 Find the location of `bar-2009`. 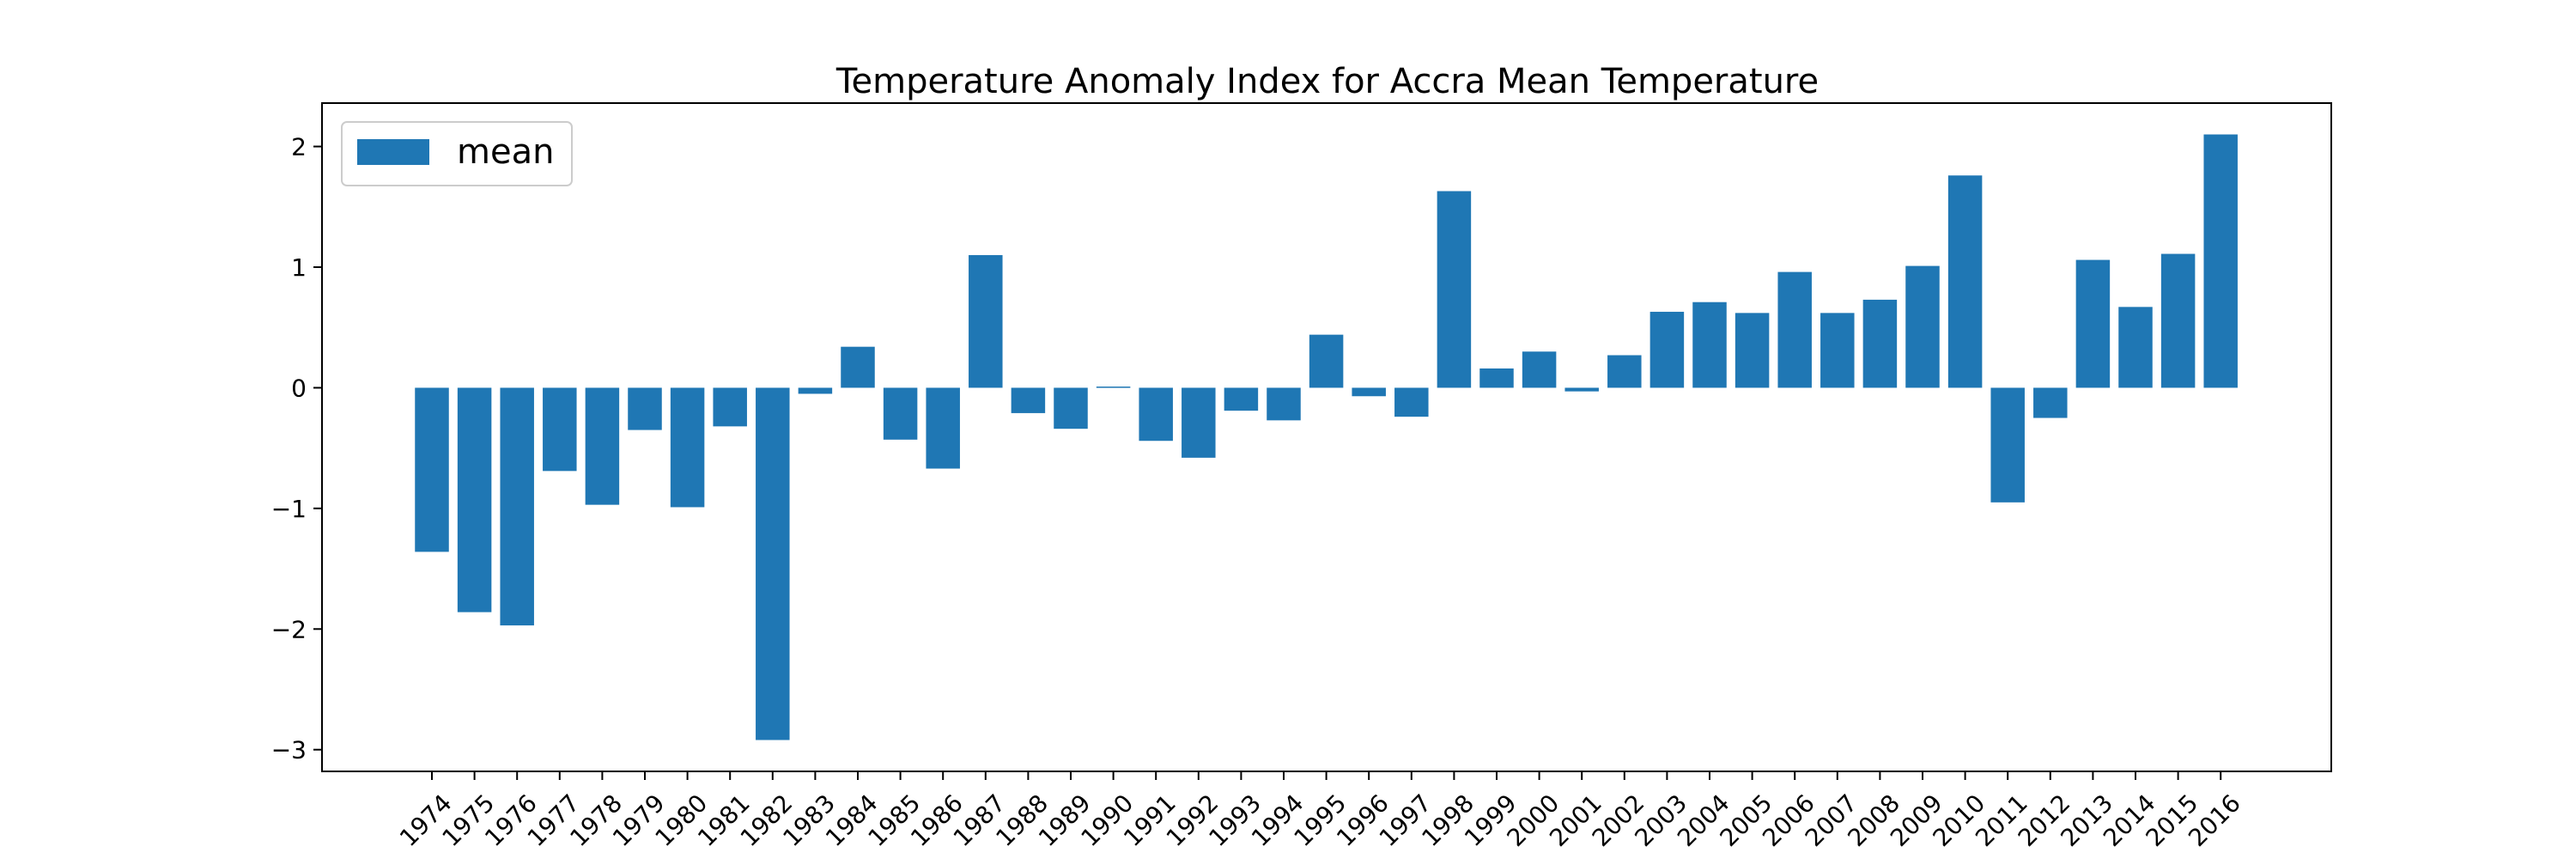

bar-2009 is located at coordinates (1923, 327).